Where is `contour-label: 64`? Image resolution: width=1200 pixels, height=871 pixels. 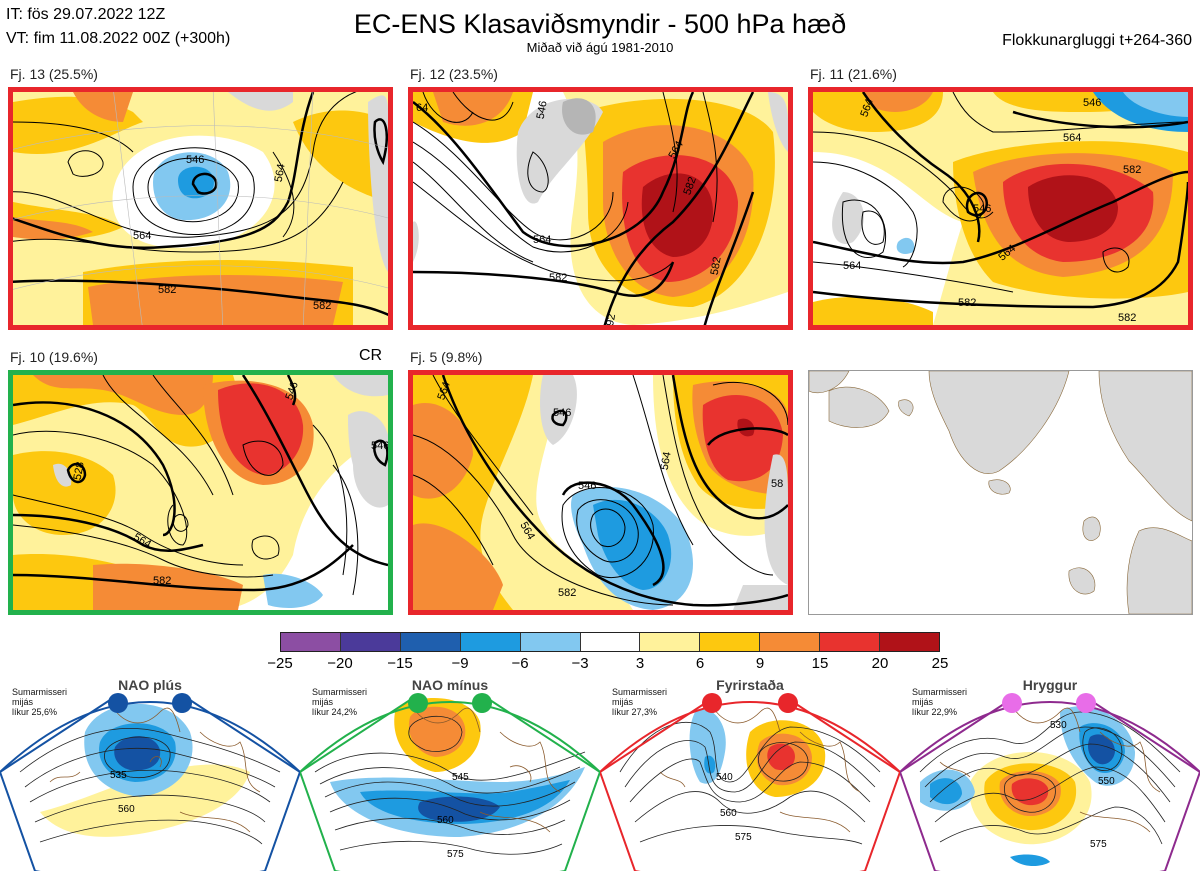 contour-label: 64 is located at coordinates (422, 108).